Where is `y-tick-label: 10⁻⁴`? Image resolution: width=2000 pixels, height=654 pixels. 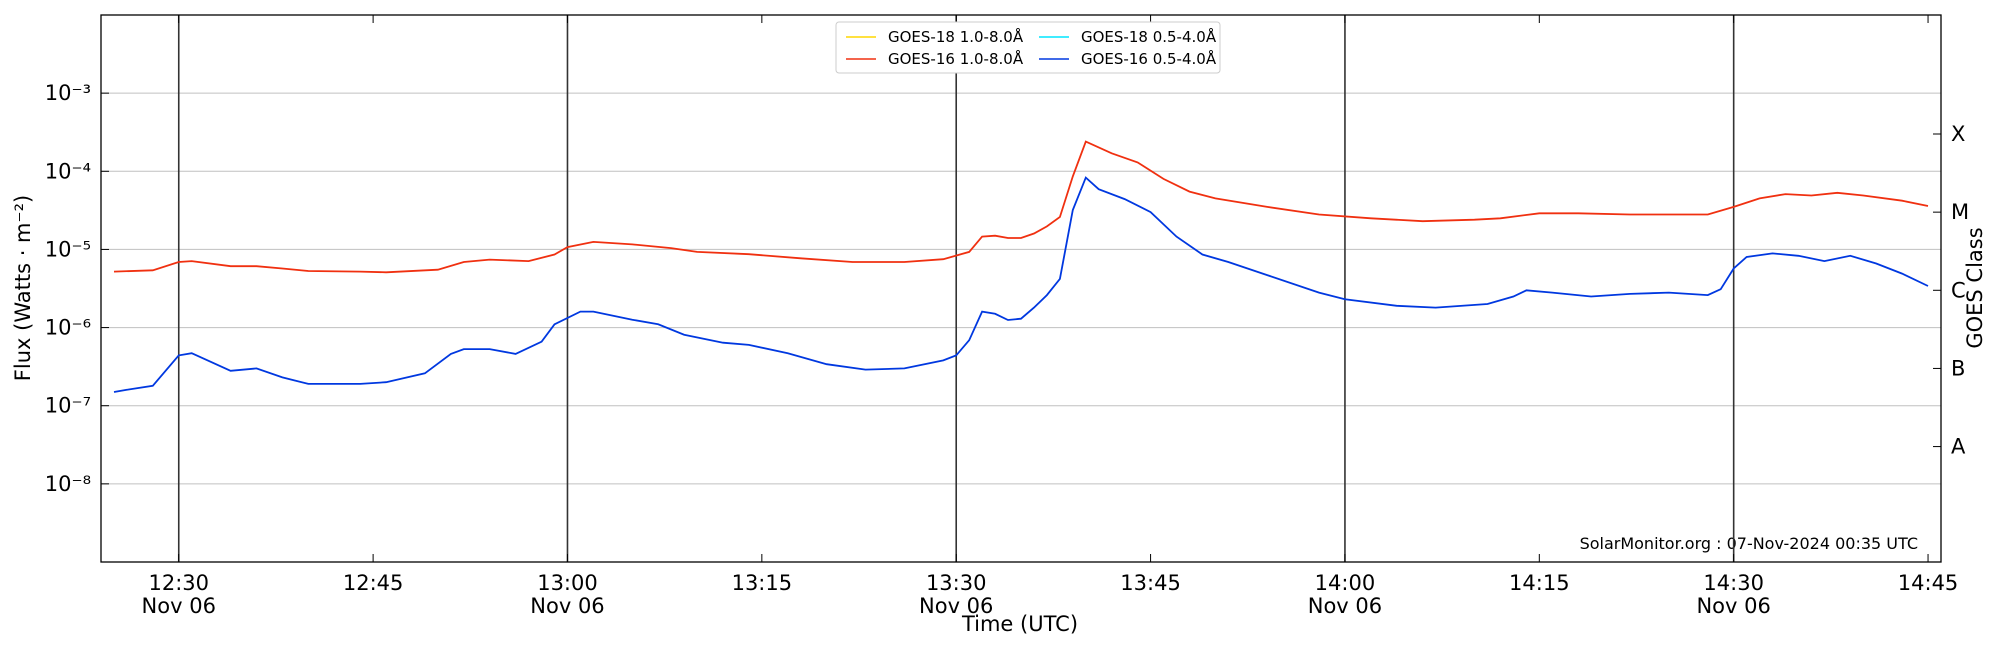 y-tick-label: 10⁻⁴ is located at coordinates (68, 171).